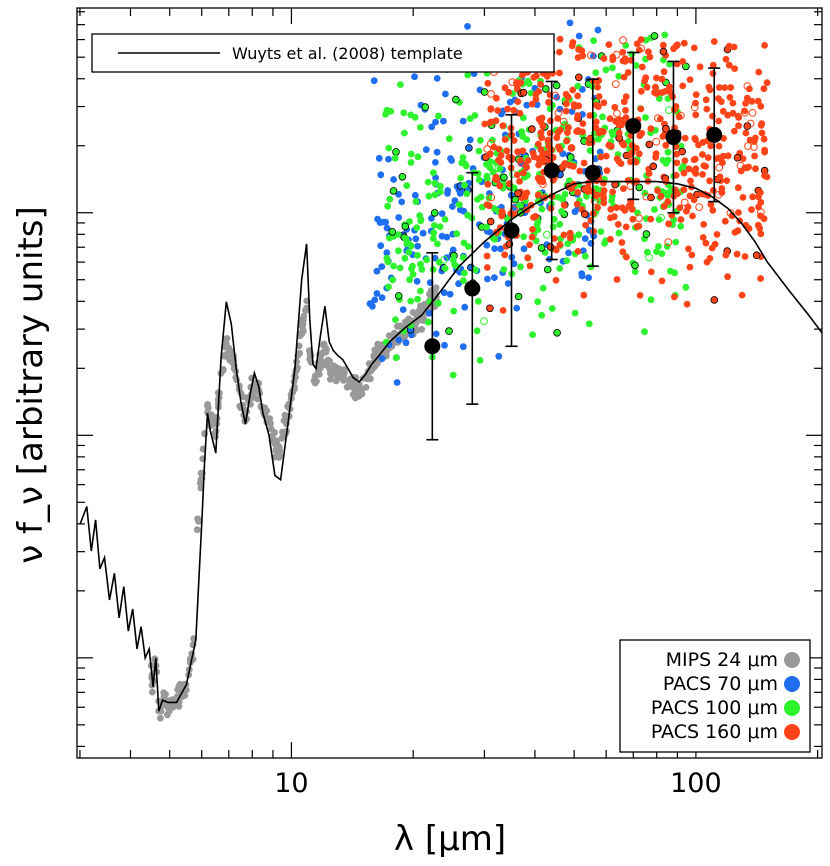 This screenshot has height=866, width=830. Describe the element at coordinates (626, 174) in the screenshot. I see `pacs-160-scatter` at that location.